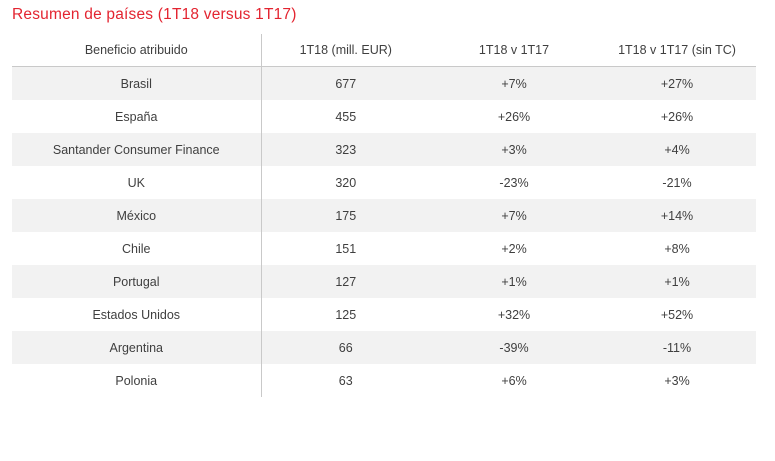 The width and height of the screenshot is (775, 461). I want to click on yoy-sin-tc-cell: +4%, so click(677, 149).